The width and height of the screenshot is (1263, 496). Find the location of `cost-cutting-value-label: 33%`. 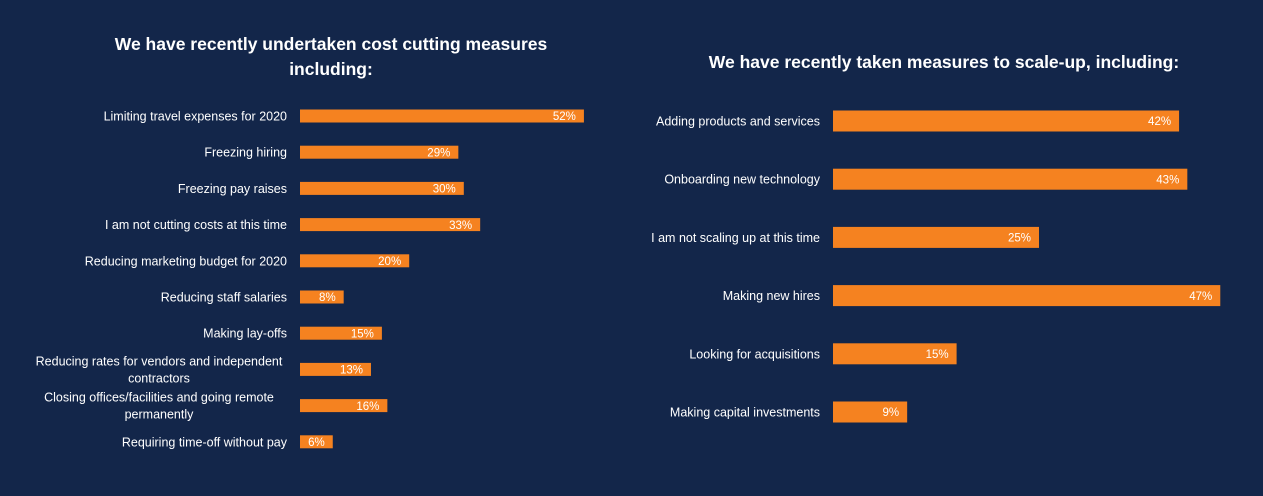

cost-cutting-value-label: 33% is located at coordinates (460, 226).